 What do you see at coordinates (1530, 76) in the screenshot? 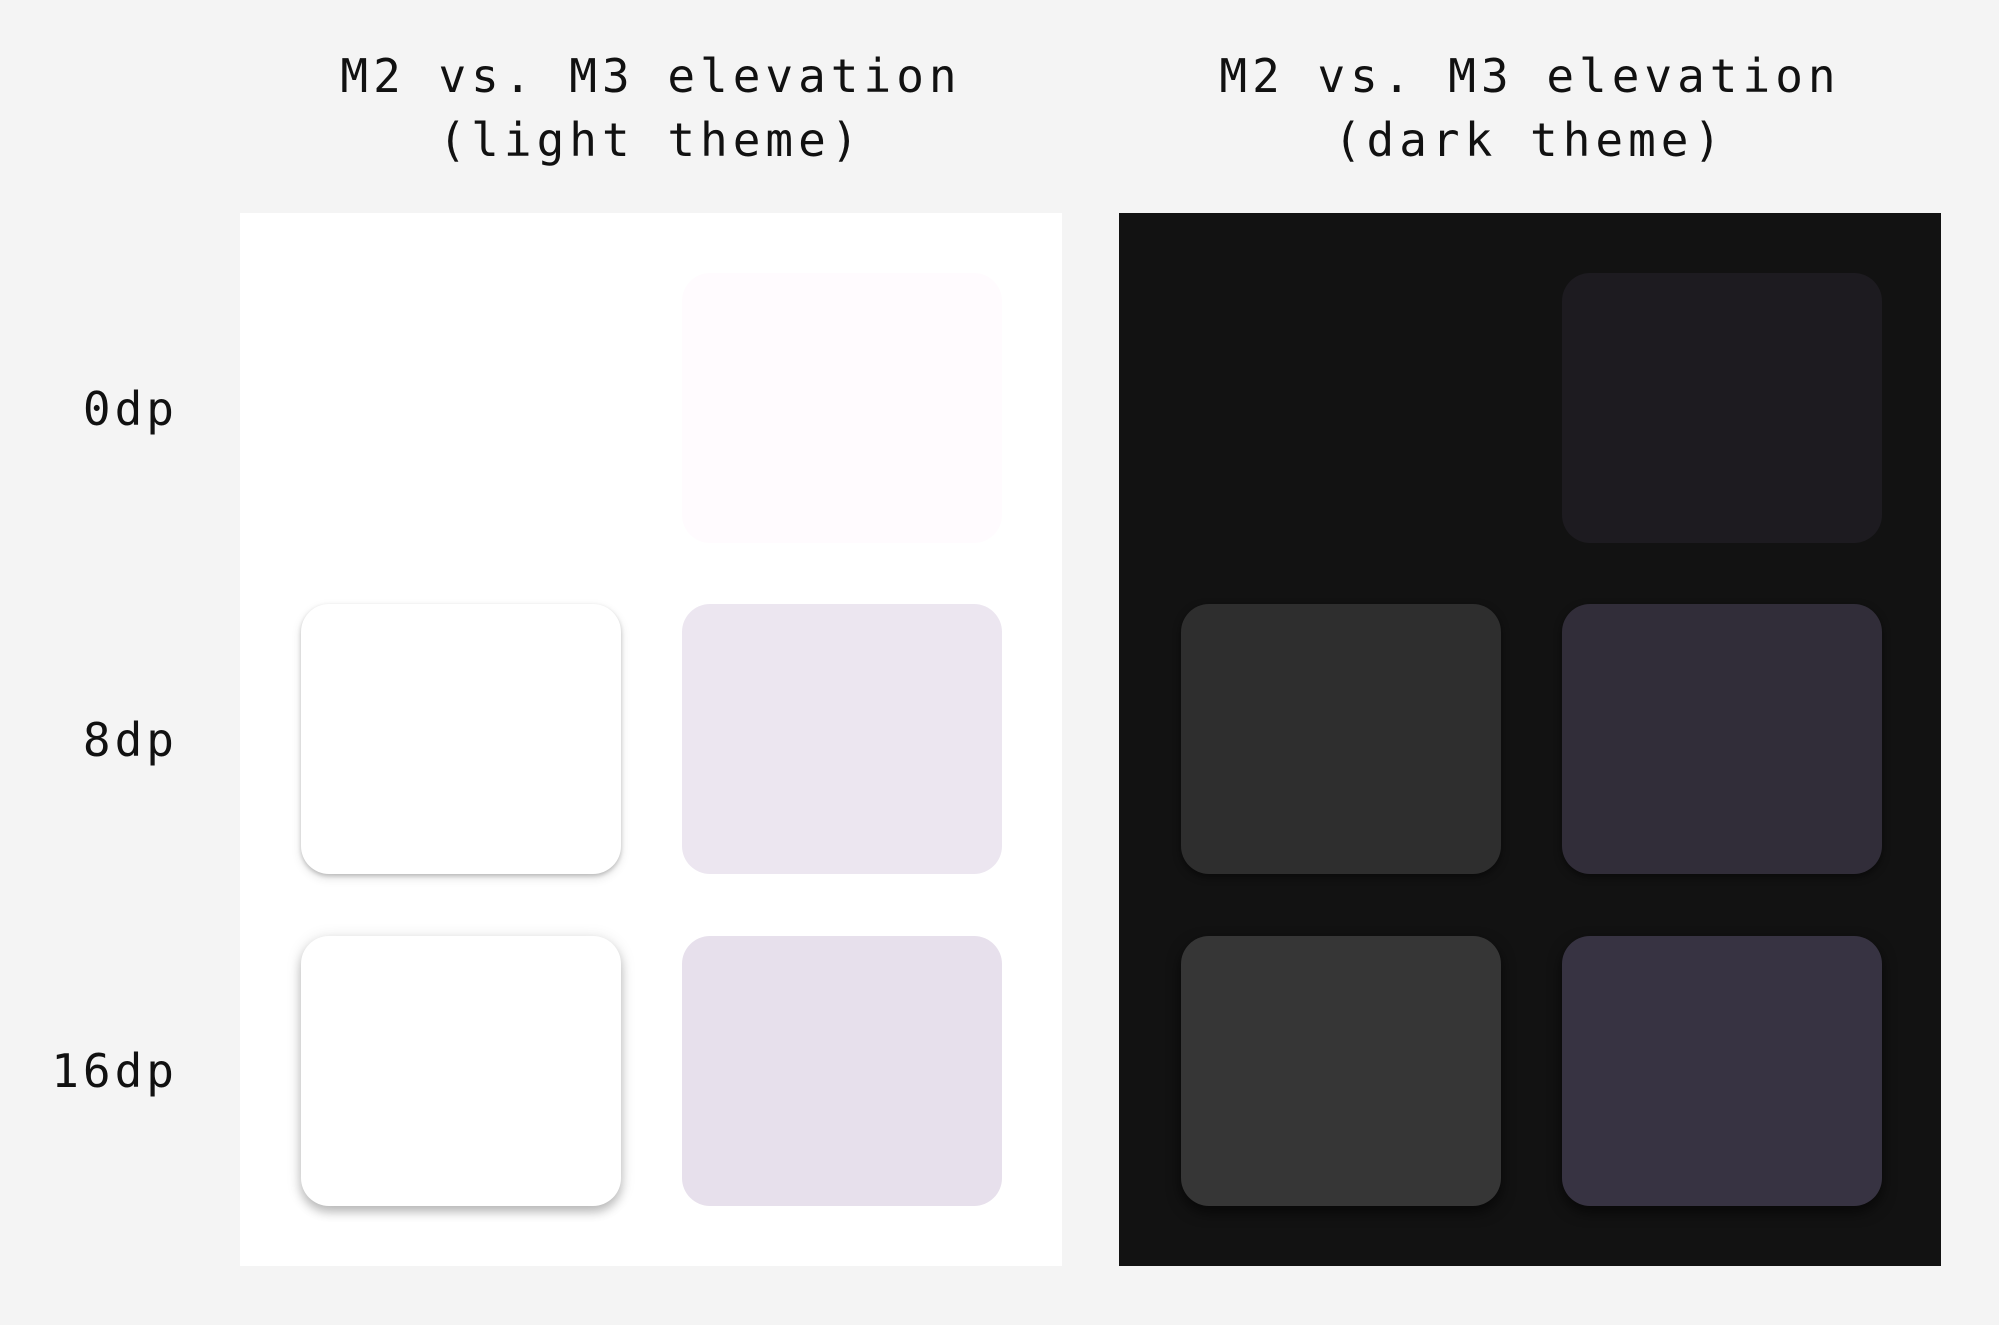
I see `dark-title-line1: M2 vs. M3 elevation` at bounding box center [1530, 76].